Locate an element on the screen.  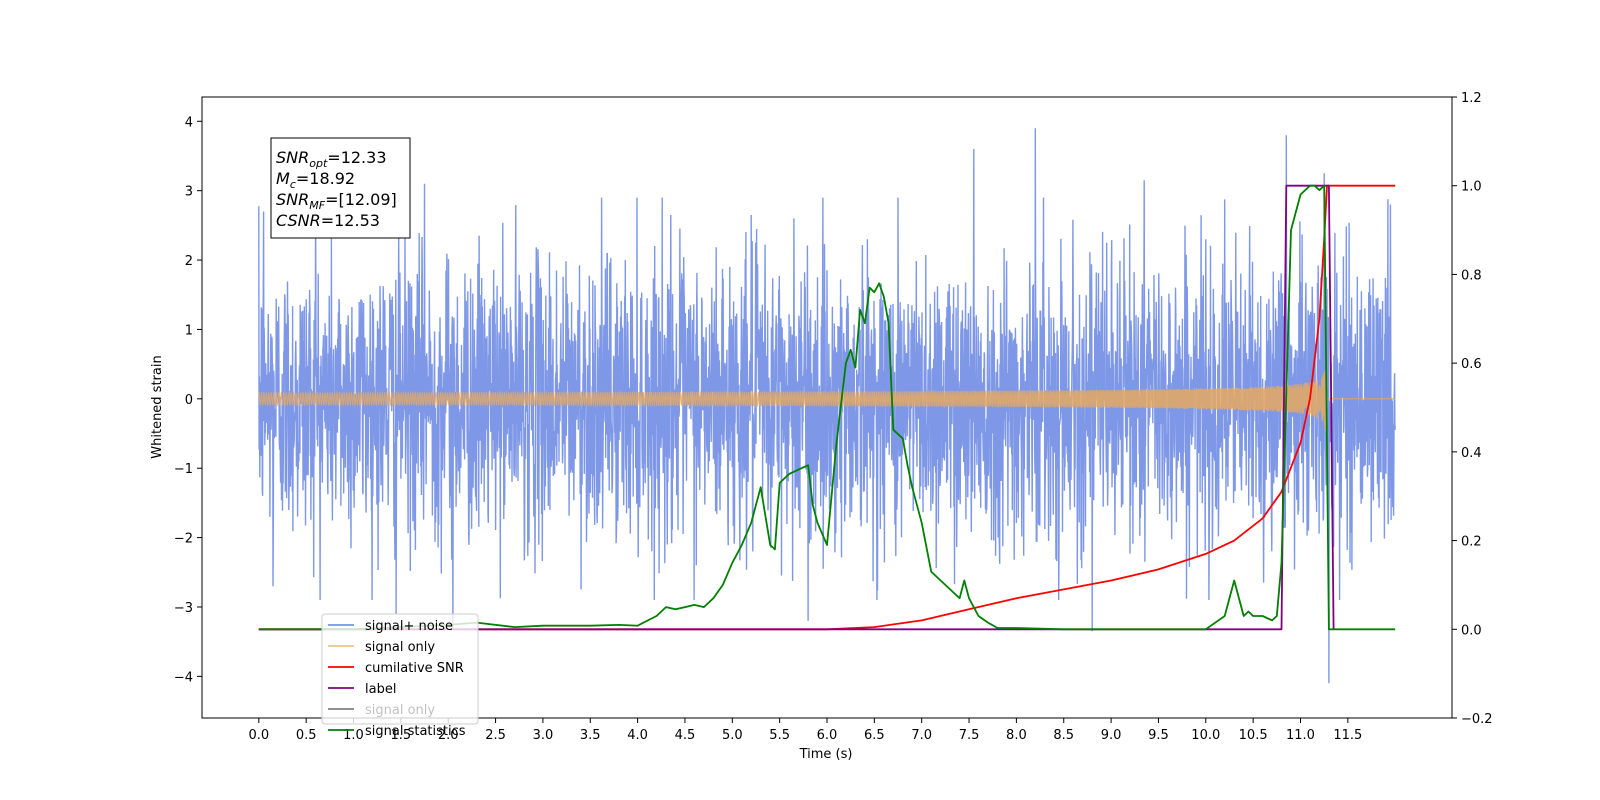
x-tick-label: 5.5 is located at coordinates (779, 735).